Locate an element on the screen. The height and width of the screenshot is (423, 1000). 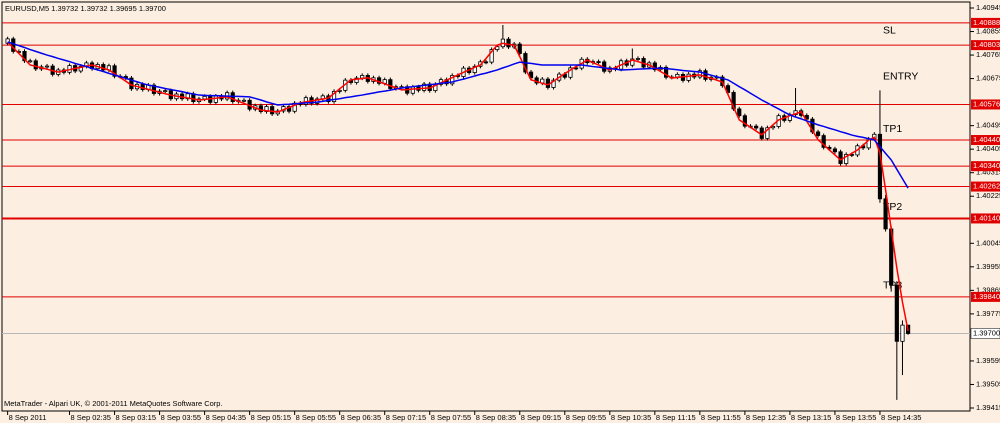
level-price-label: 1.40262 is located at coordinates (986, 186).